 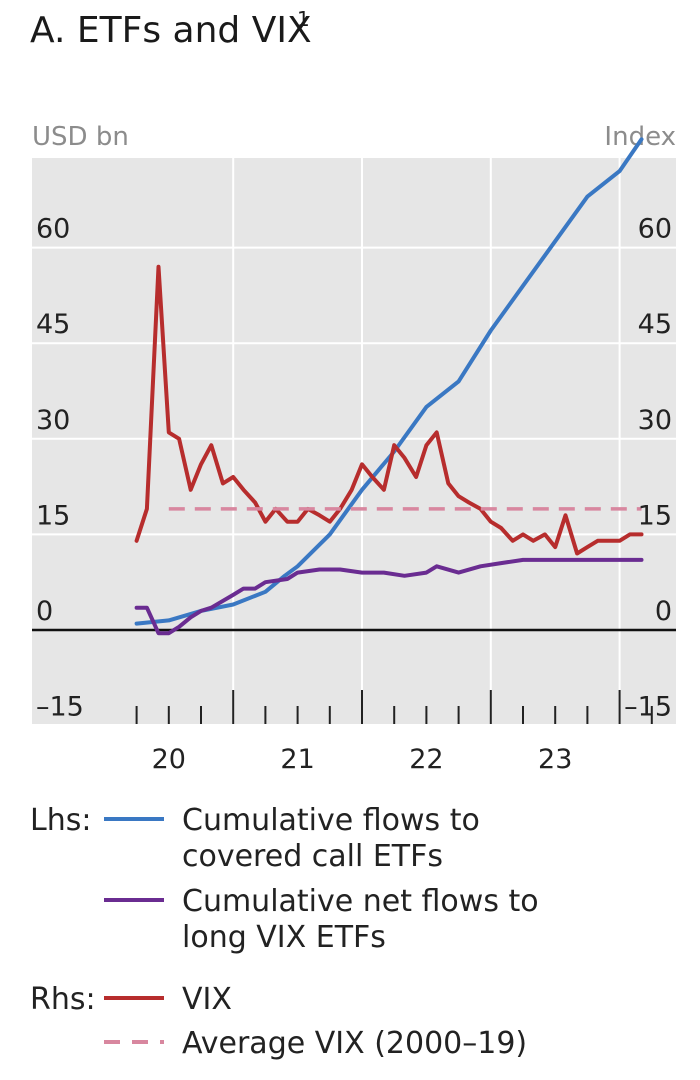 I want to click on x-tick-label: 22, so click(x=426, y=759).